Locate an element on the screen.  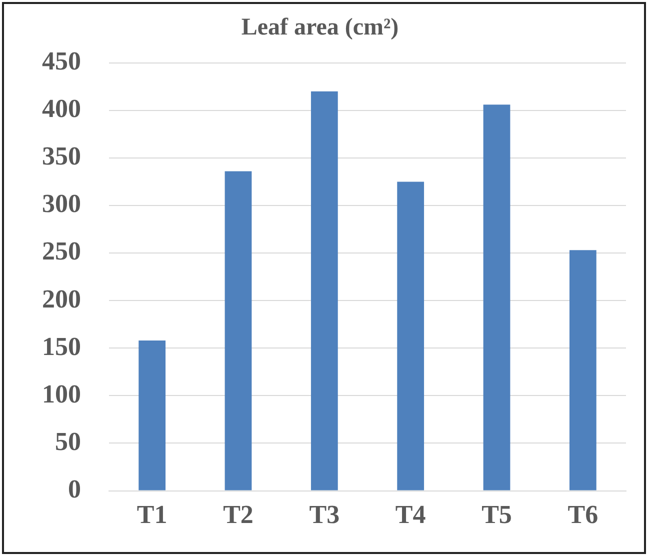
x-tick-label: T5 is located at coordinates (497, 515).